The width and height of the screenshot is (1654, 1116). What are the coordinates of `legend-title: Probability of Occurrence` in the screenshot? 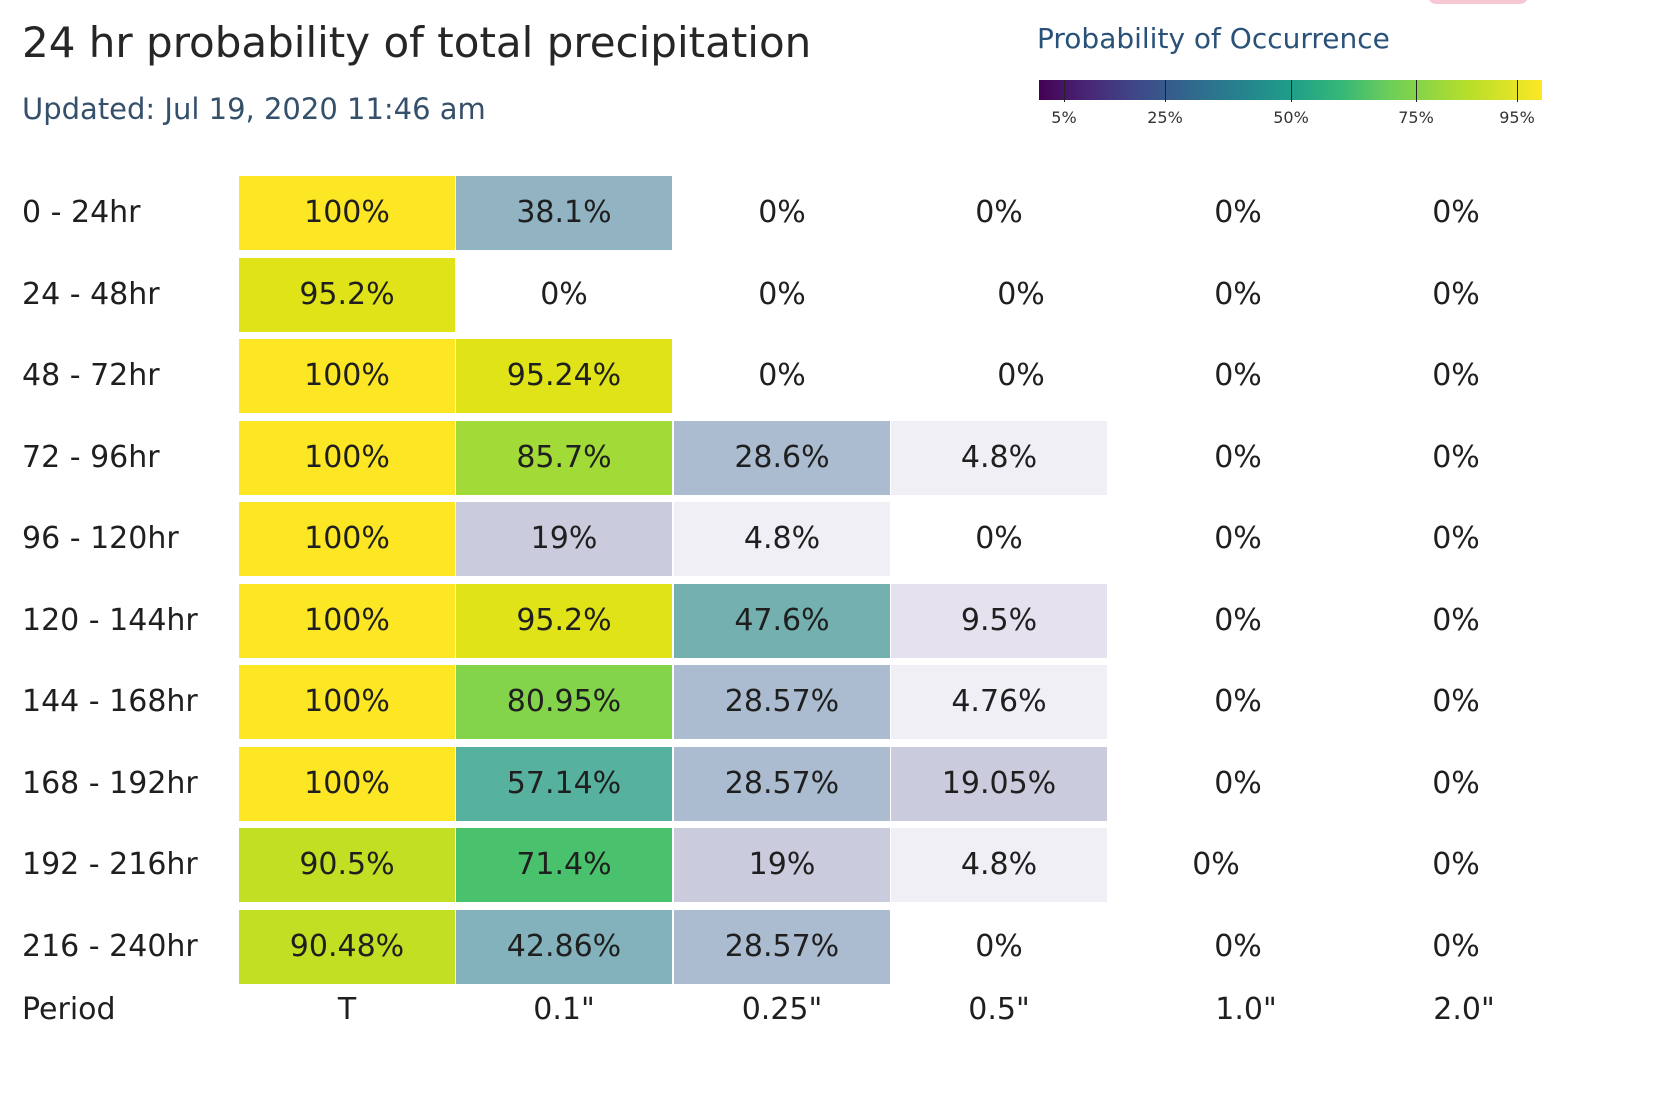 It's located at (1213, 38).